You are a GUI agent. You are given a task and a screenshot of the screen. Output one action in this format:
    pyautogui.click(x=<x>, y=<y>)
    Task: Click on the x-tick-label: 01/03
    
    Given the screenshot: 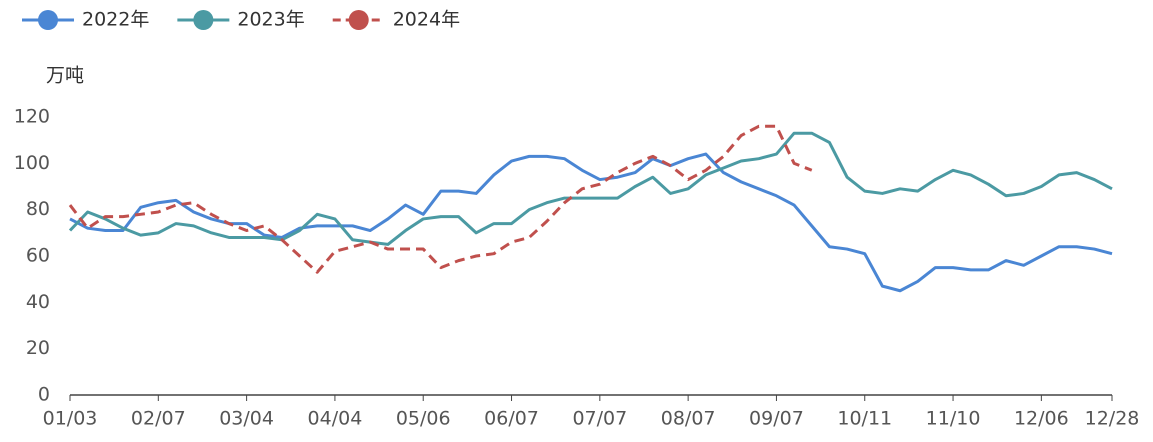 What is the action you would take?
    pyautogui.click(x=70, y=419)
    